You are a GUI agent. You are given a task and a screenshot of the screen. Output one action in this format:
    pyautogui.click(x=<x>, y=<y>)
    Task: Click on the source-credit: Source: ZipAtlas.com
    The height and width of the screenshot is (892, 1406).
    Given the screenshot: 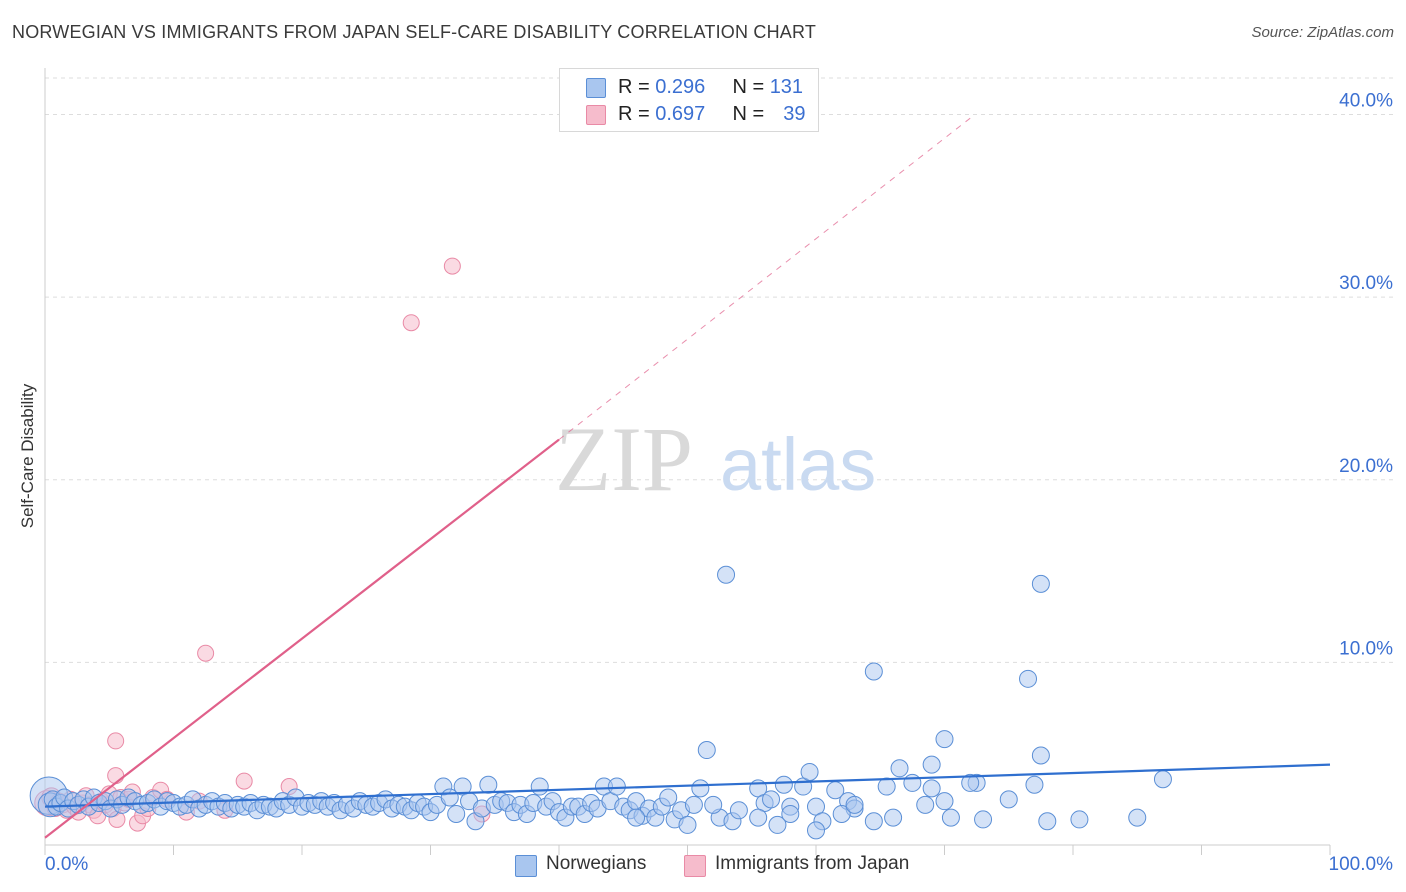 What is the action you would take?
    pyautogui.click(x=1322, y=32)
    